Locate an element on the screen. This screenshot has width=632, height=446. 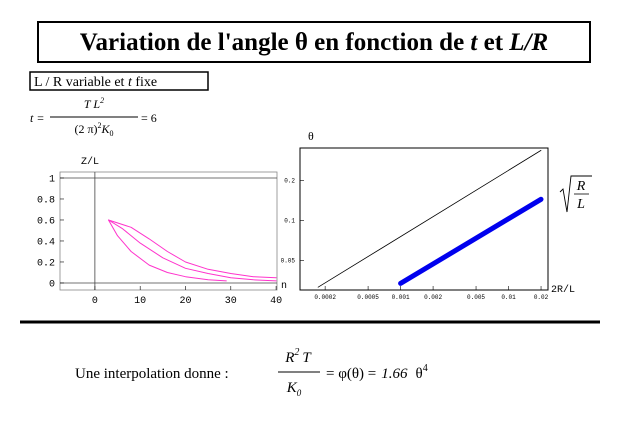
title-text: t is located at coordinates (474, 42).